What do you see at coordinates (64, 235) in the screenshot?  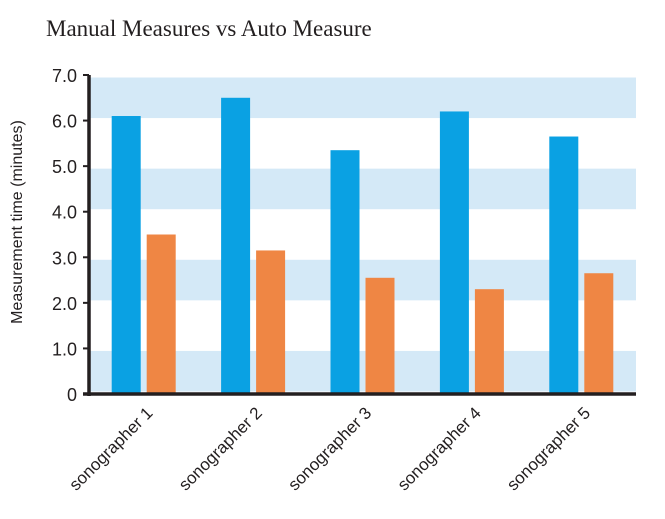 I see `y-tick-labels: 0 1.0 2.0 3.0 4.0 5.0 6.0 7.0` at bounding box center [64, 235].